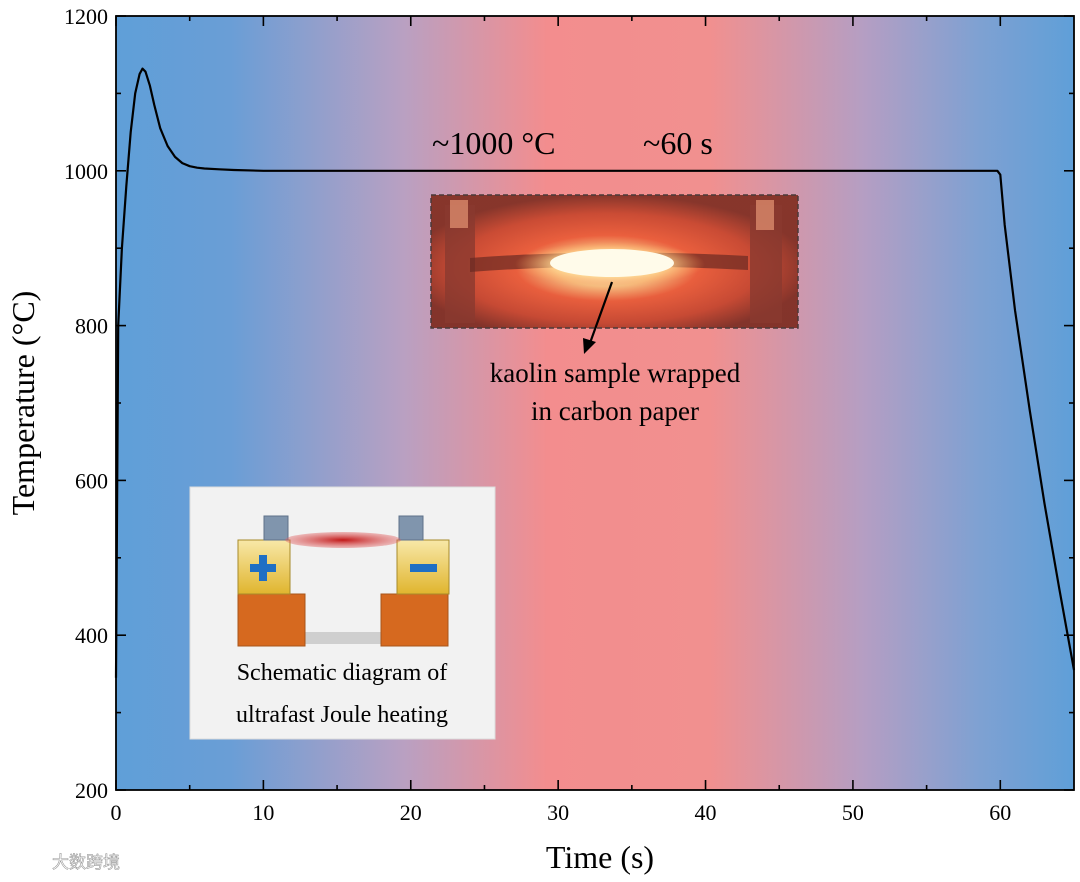 This screenshot has width=1080, height=882. What do you see at coordinates (706, 812) in the screenshot?
I see `x-tick-label: 40` at bounding box center [706, 812].